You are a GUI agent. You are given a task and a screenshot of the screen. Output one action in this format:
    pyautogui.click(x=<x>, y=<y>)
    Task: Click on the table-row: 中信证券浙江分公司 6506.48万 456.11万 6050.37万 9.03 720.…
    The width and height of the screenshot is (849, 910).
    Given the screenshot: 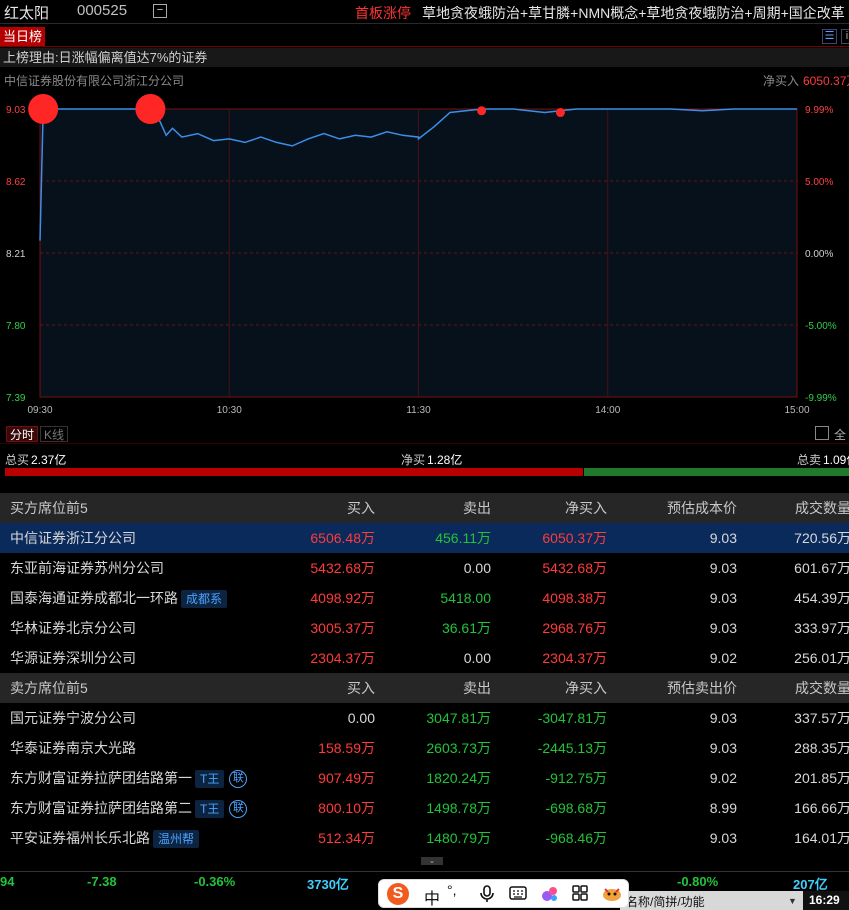 What is the action you would take?
    pyautogui.click(x=424, y=538)
    